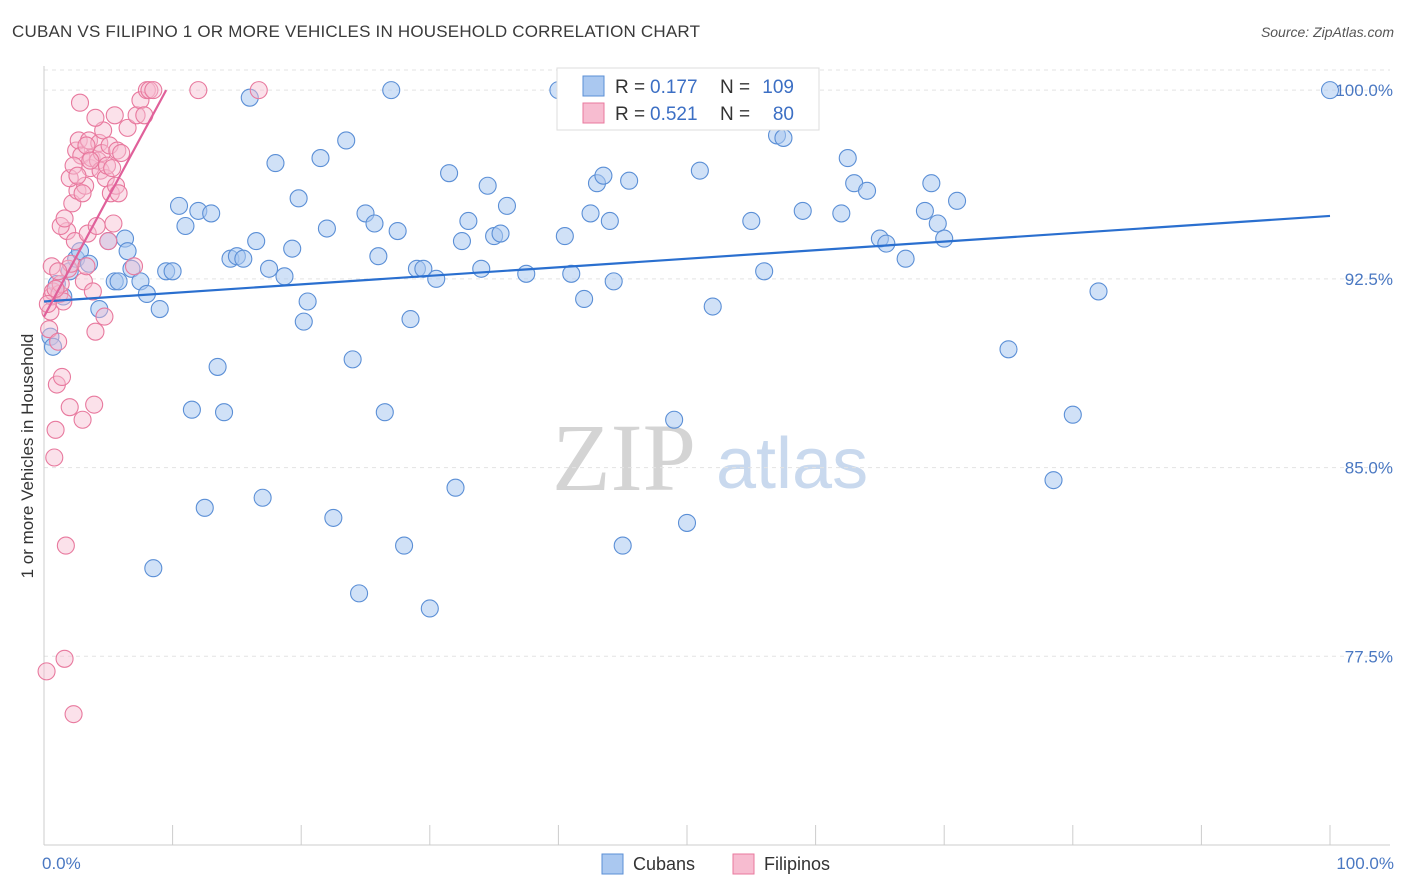 The width and height of the screenshot is (1406, 892). What do you see at coordinates (1365, 863) in the screenshot?
I see `x-tick-max: 100.0%` at bounding box center [1365, 863].